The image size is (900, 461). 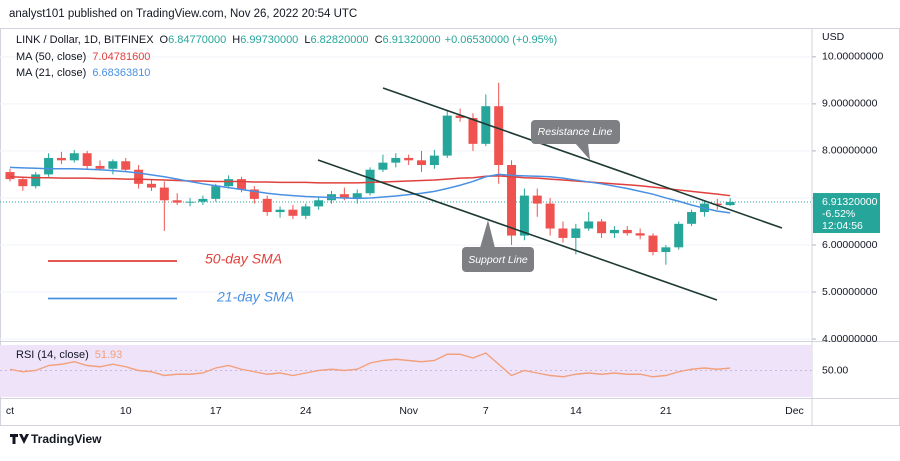 I want to click on support-line, so click(x=517, y=230).